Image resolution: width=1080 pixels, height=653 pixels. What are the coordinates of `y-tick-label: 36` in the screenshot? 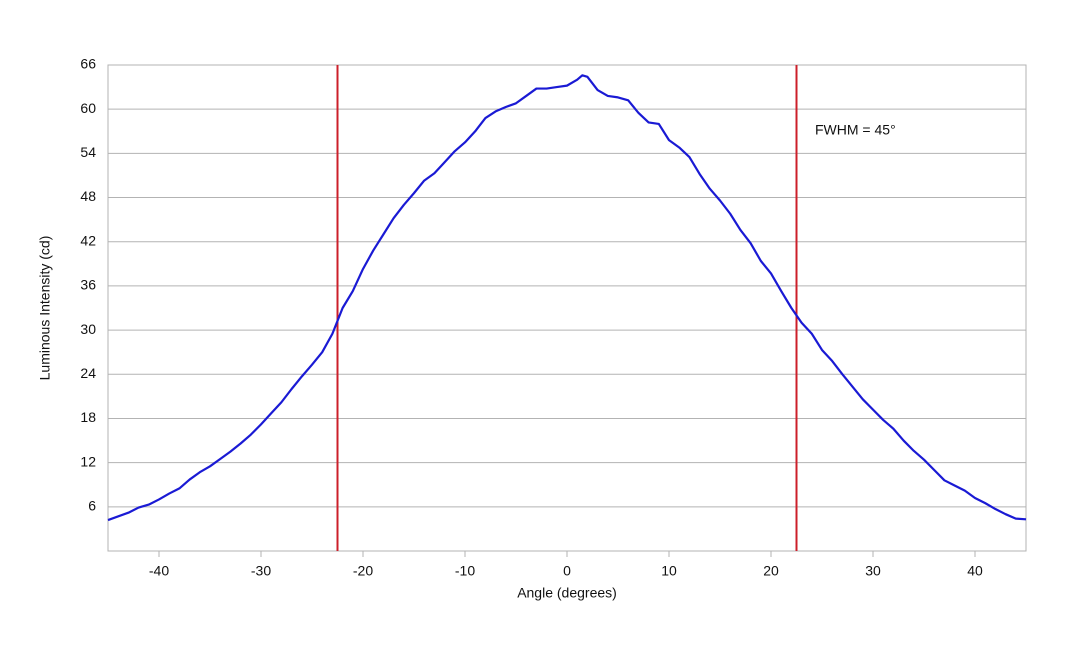 It's located at (88, 285).